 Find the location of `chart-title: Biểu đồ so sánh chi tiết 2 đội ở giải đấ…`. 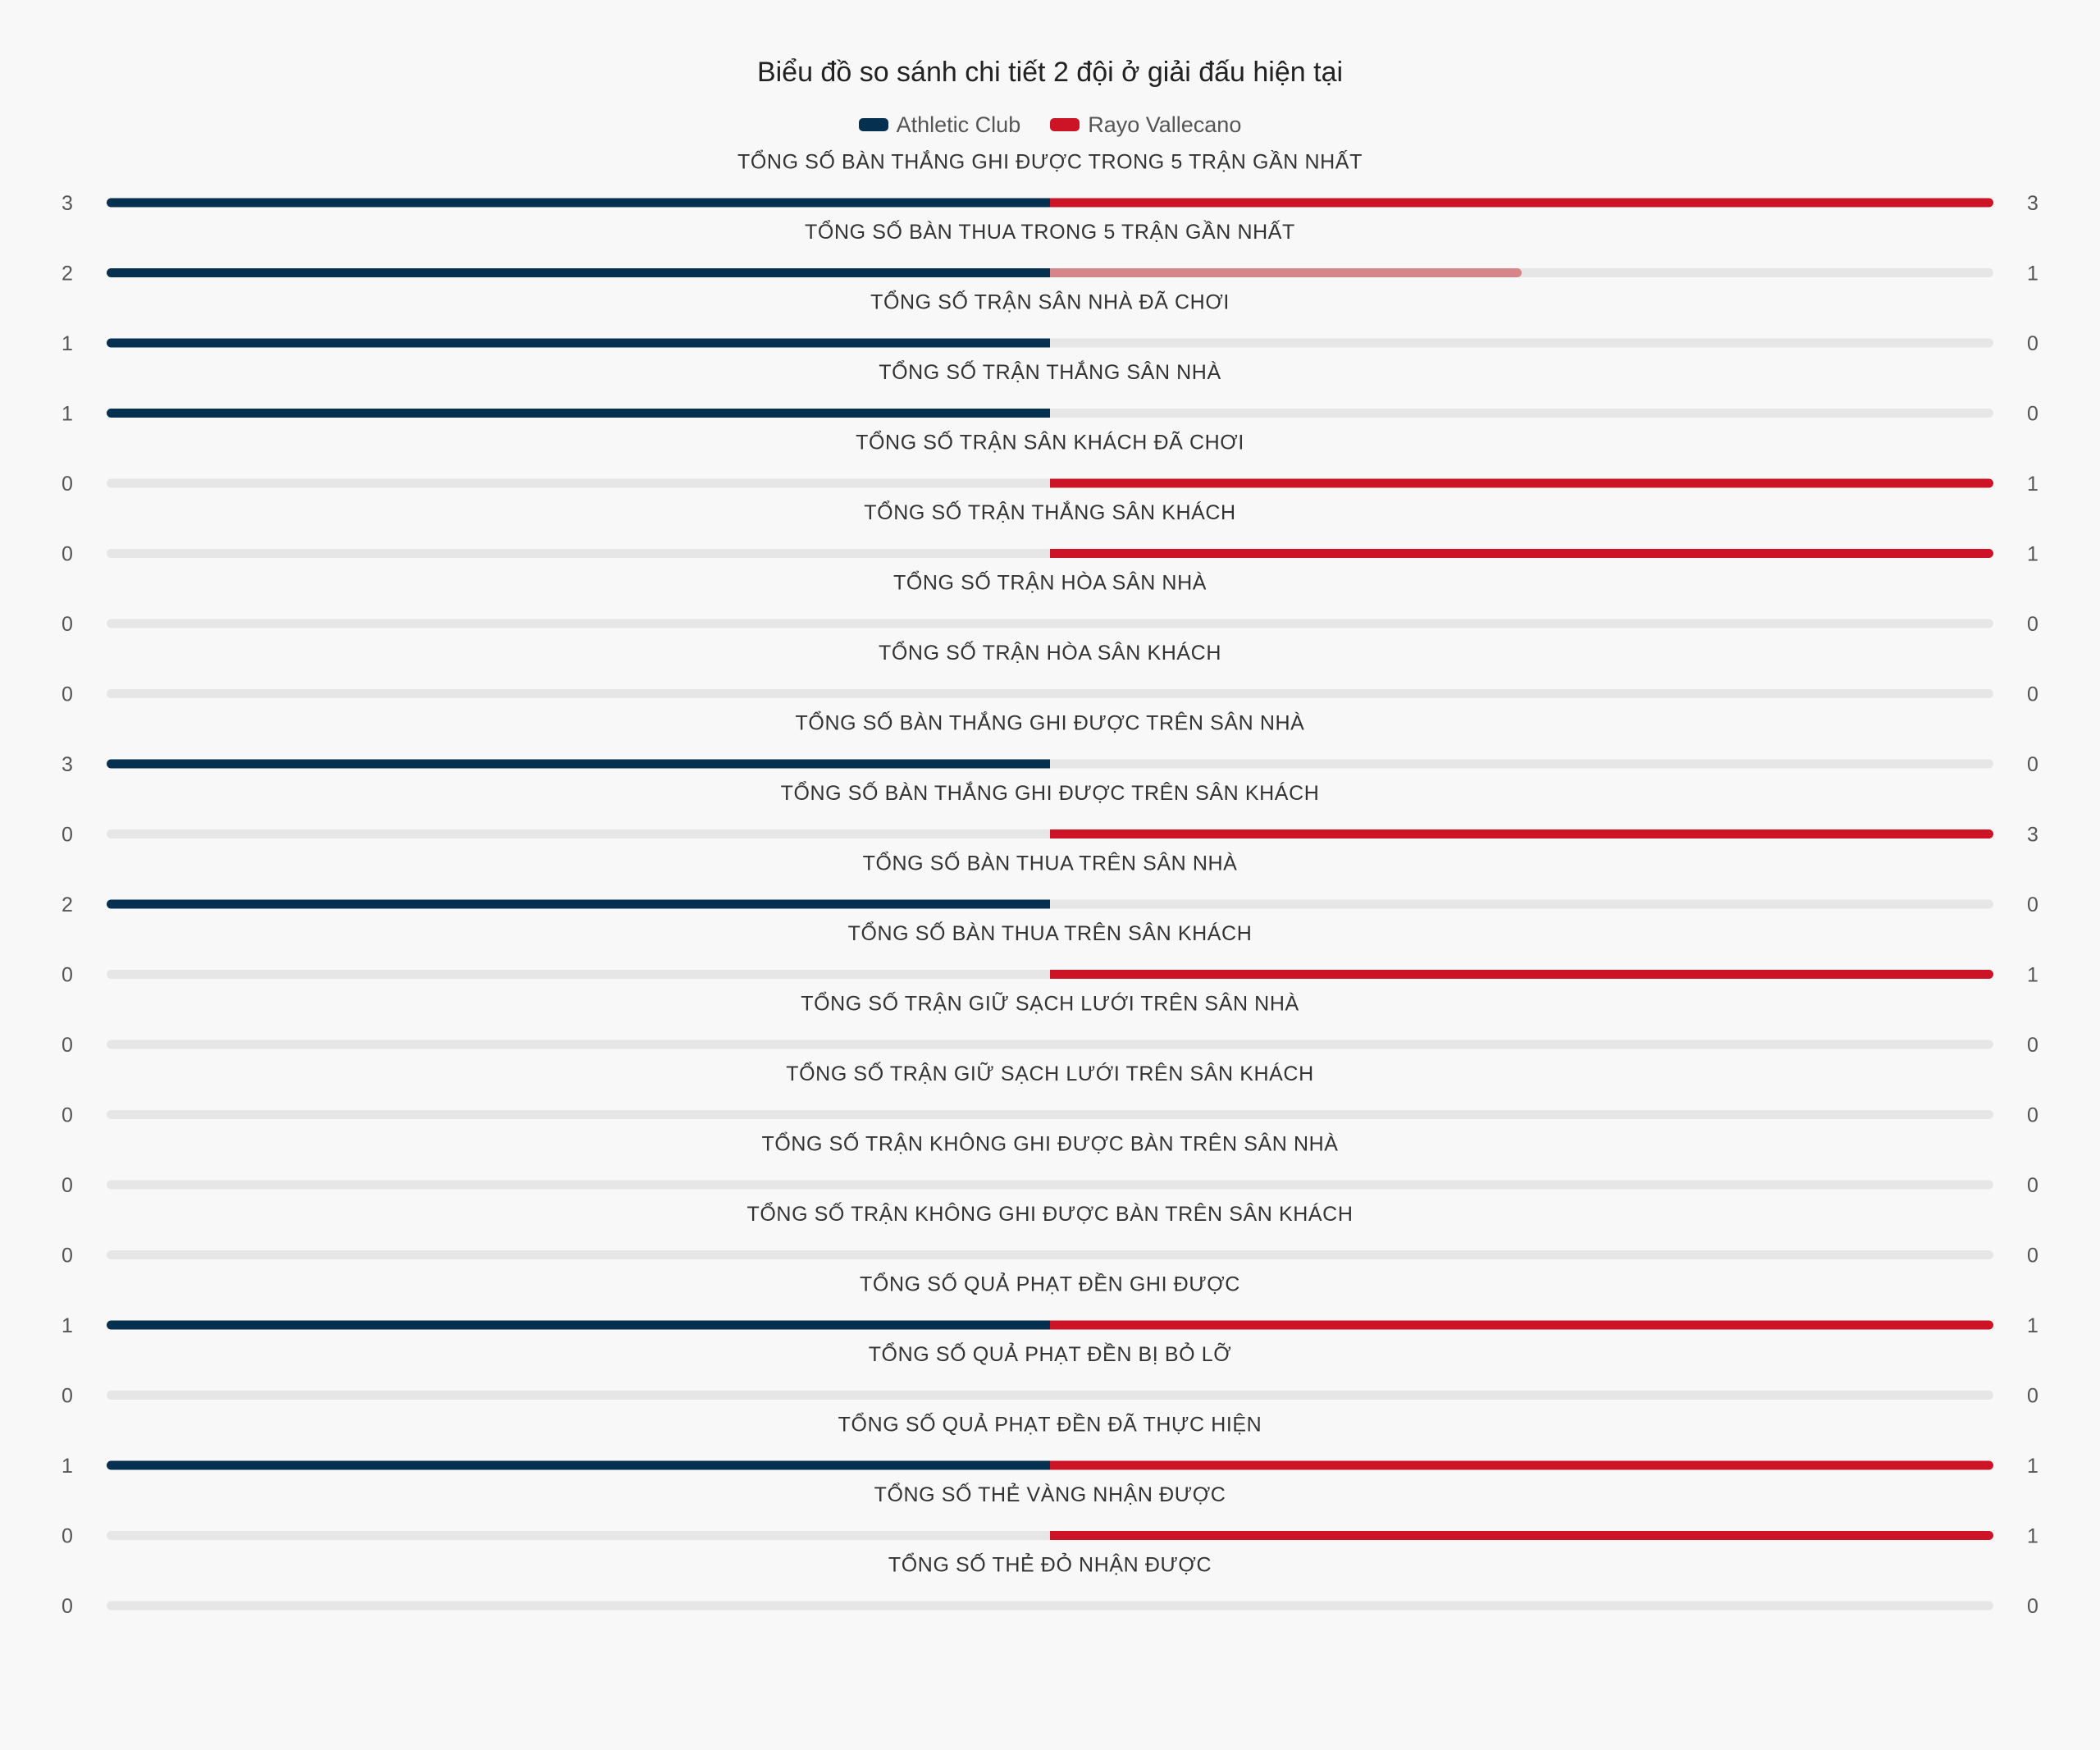

chart-title: Biểu đồ so sánh chi tiết 2 đội ở giải đấ… is located at coordinates (1050, 72).